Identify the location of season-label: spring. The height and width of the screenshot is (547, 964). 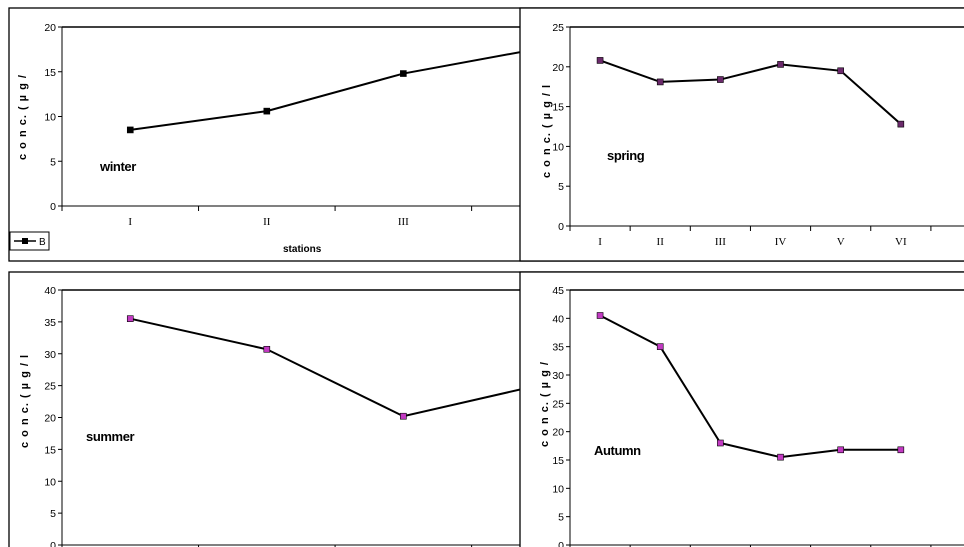
(626, 155).